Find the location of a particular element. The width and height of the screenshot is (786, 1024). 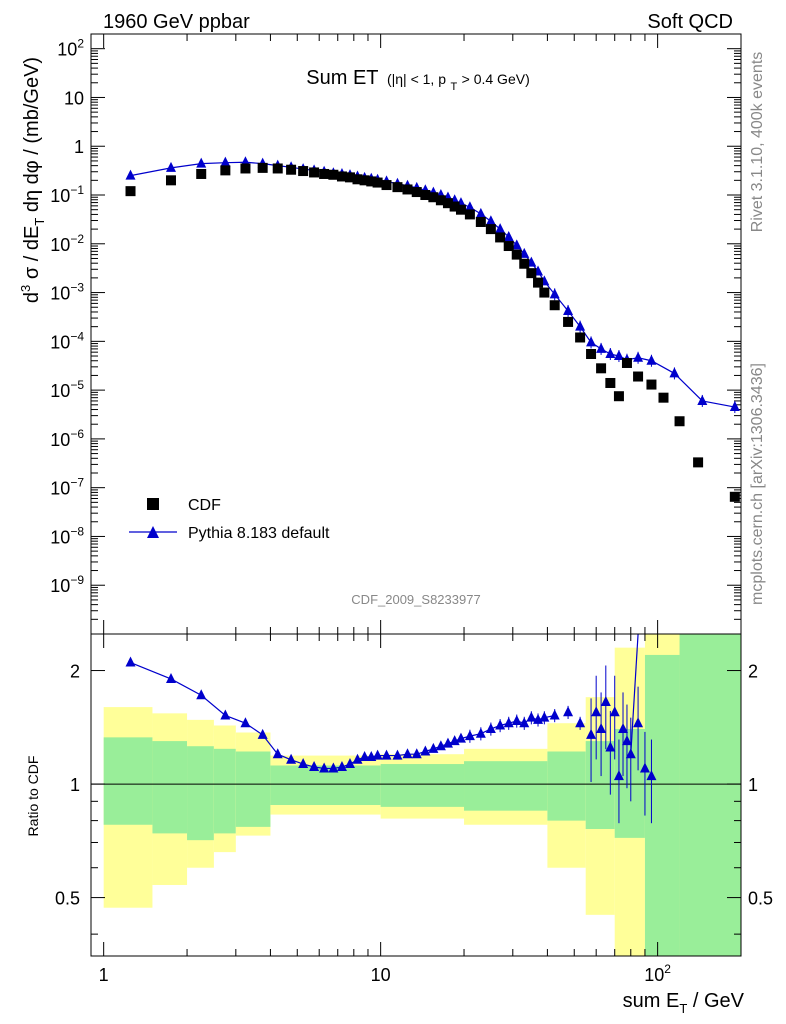

y-tick-label: 10⁻¹ is located at coordinates (67, 194).